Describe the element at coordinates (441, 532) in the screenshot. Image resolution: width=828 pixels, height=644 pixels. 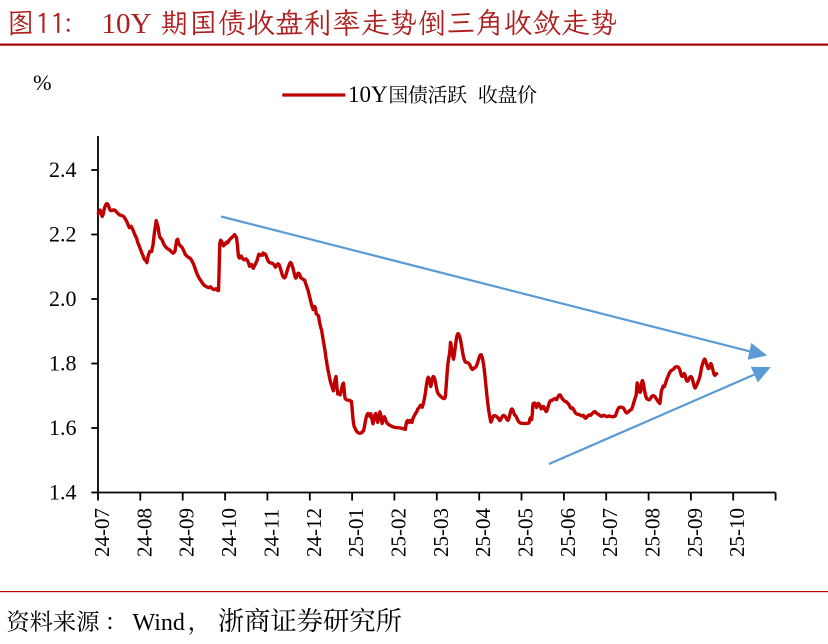
I see `svg-text: 25-03` at that location.